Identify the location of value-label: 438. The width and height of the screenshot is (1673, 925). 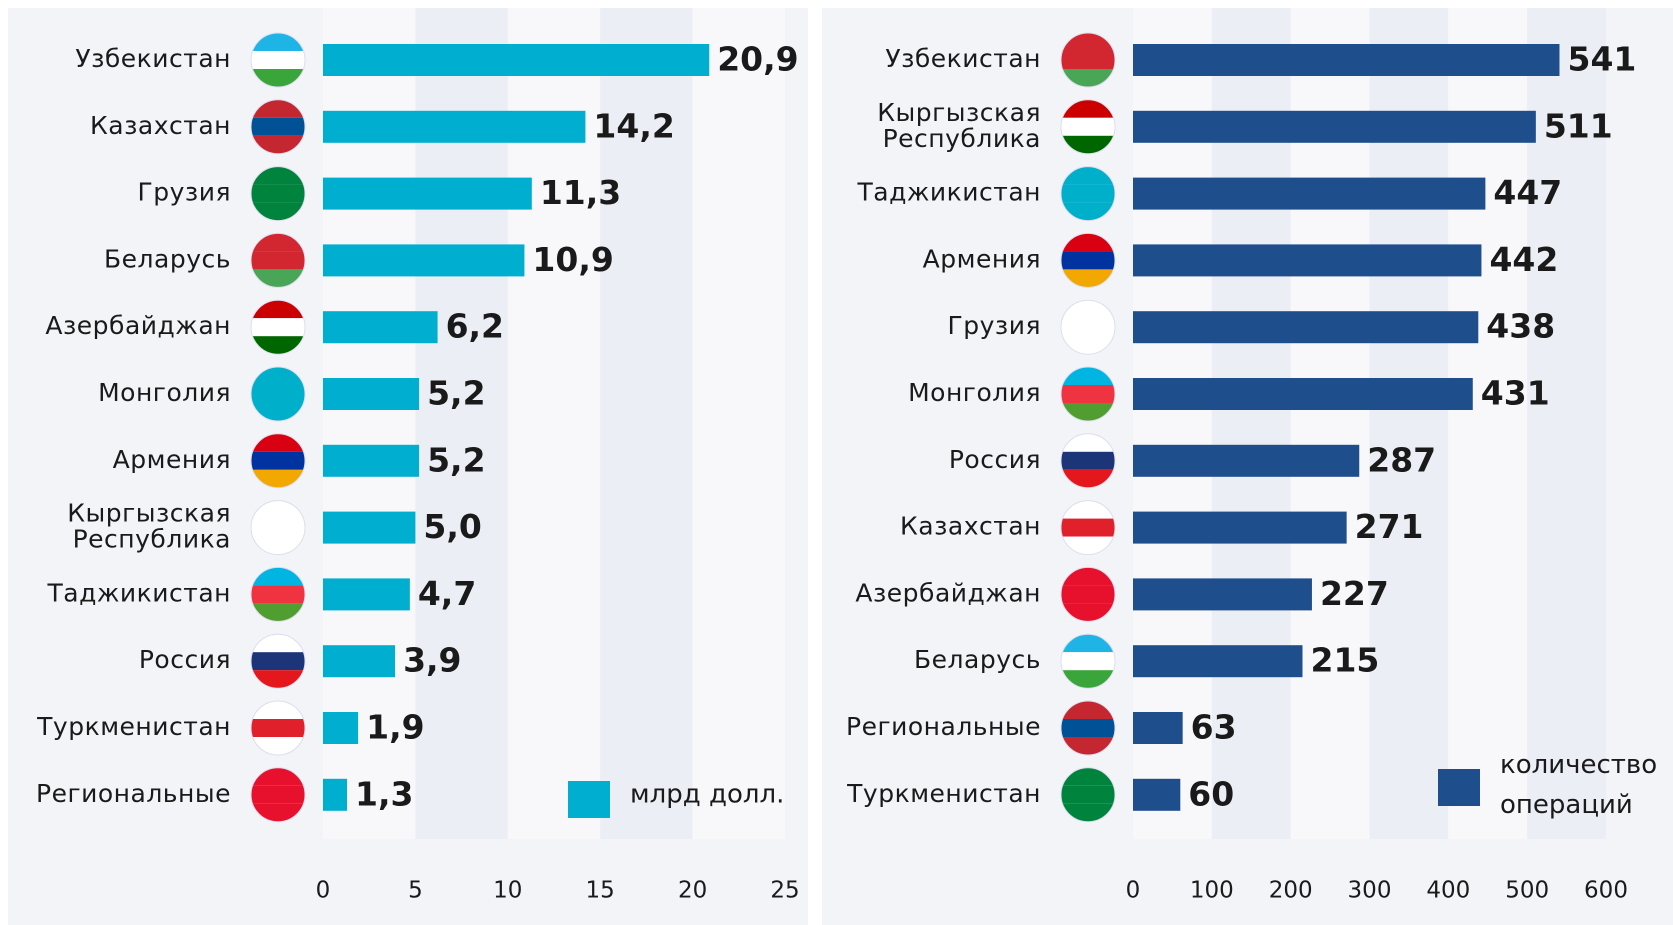
(1520, 326).